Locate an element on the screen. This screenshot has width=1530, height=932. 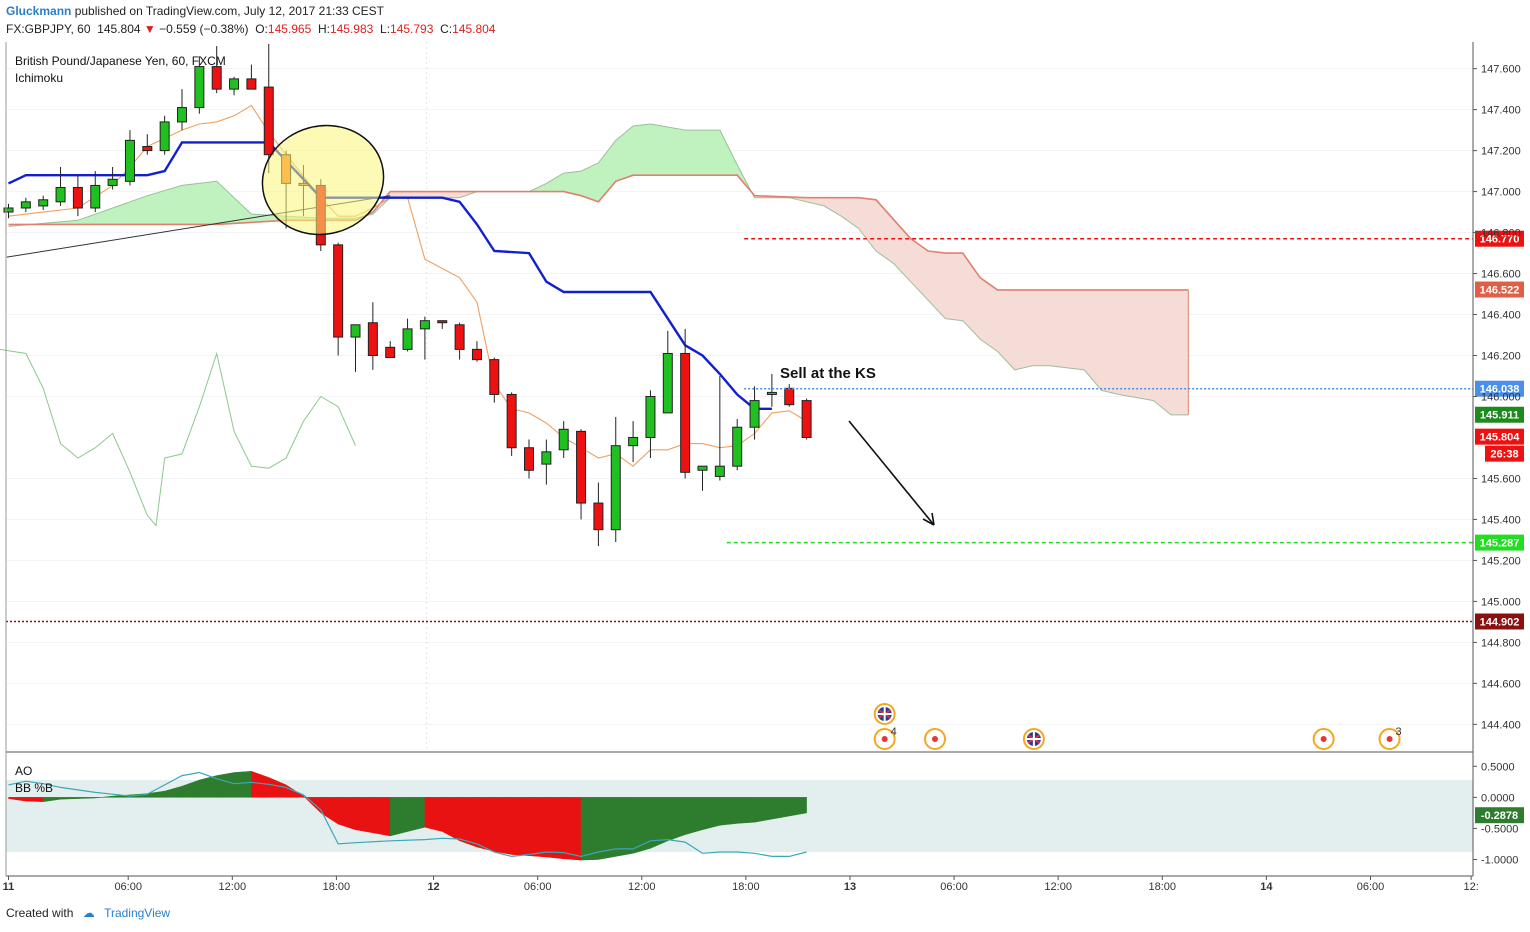
low-label: L: is located at coordinates (385, 29).